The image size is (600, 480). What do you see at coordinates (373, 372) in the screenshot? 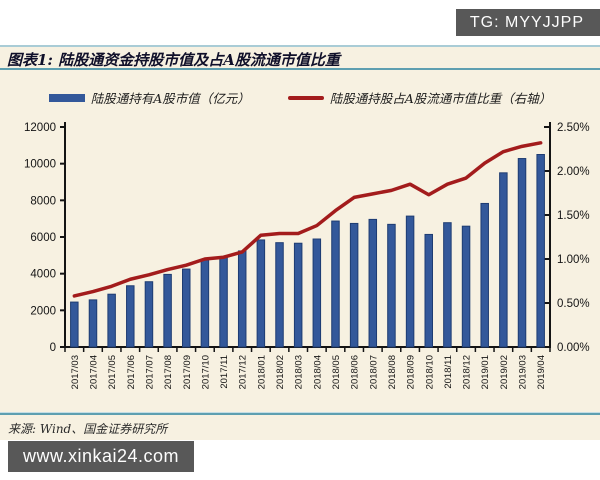
I see `x-axis-category-label: 2018/07` at bounding box center [373, 372].